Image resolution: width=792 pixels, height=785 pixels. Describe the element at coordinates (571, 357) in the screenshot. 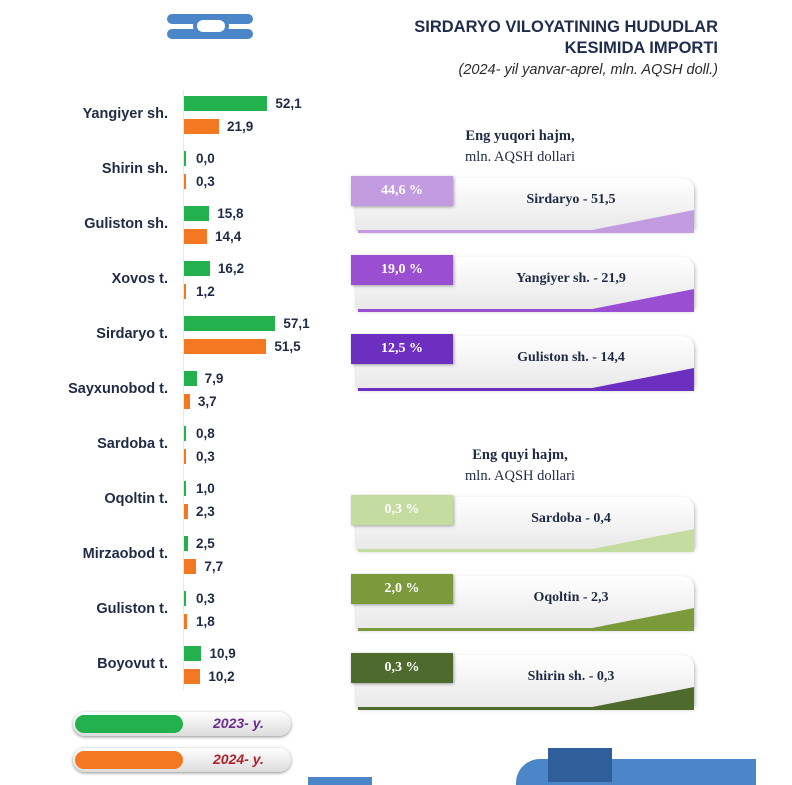

I see `card-label: Guliston sh. - 14,4` at that location.